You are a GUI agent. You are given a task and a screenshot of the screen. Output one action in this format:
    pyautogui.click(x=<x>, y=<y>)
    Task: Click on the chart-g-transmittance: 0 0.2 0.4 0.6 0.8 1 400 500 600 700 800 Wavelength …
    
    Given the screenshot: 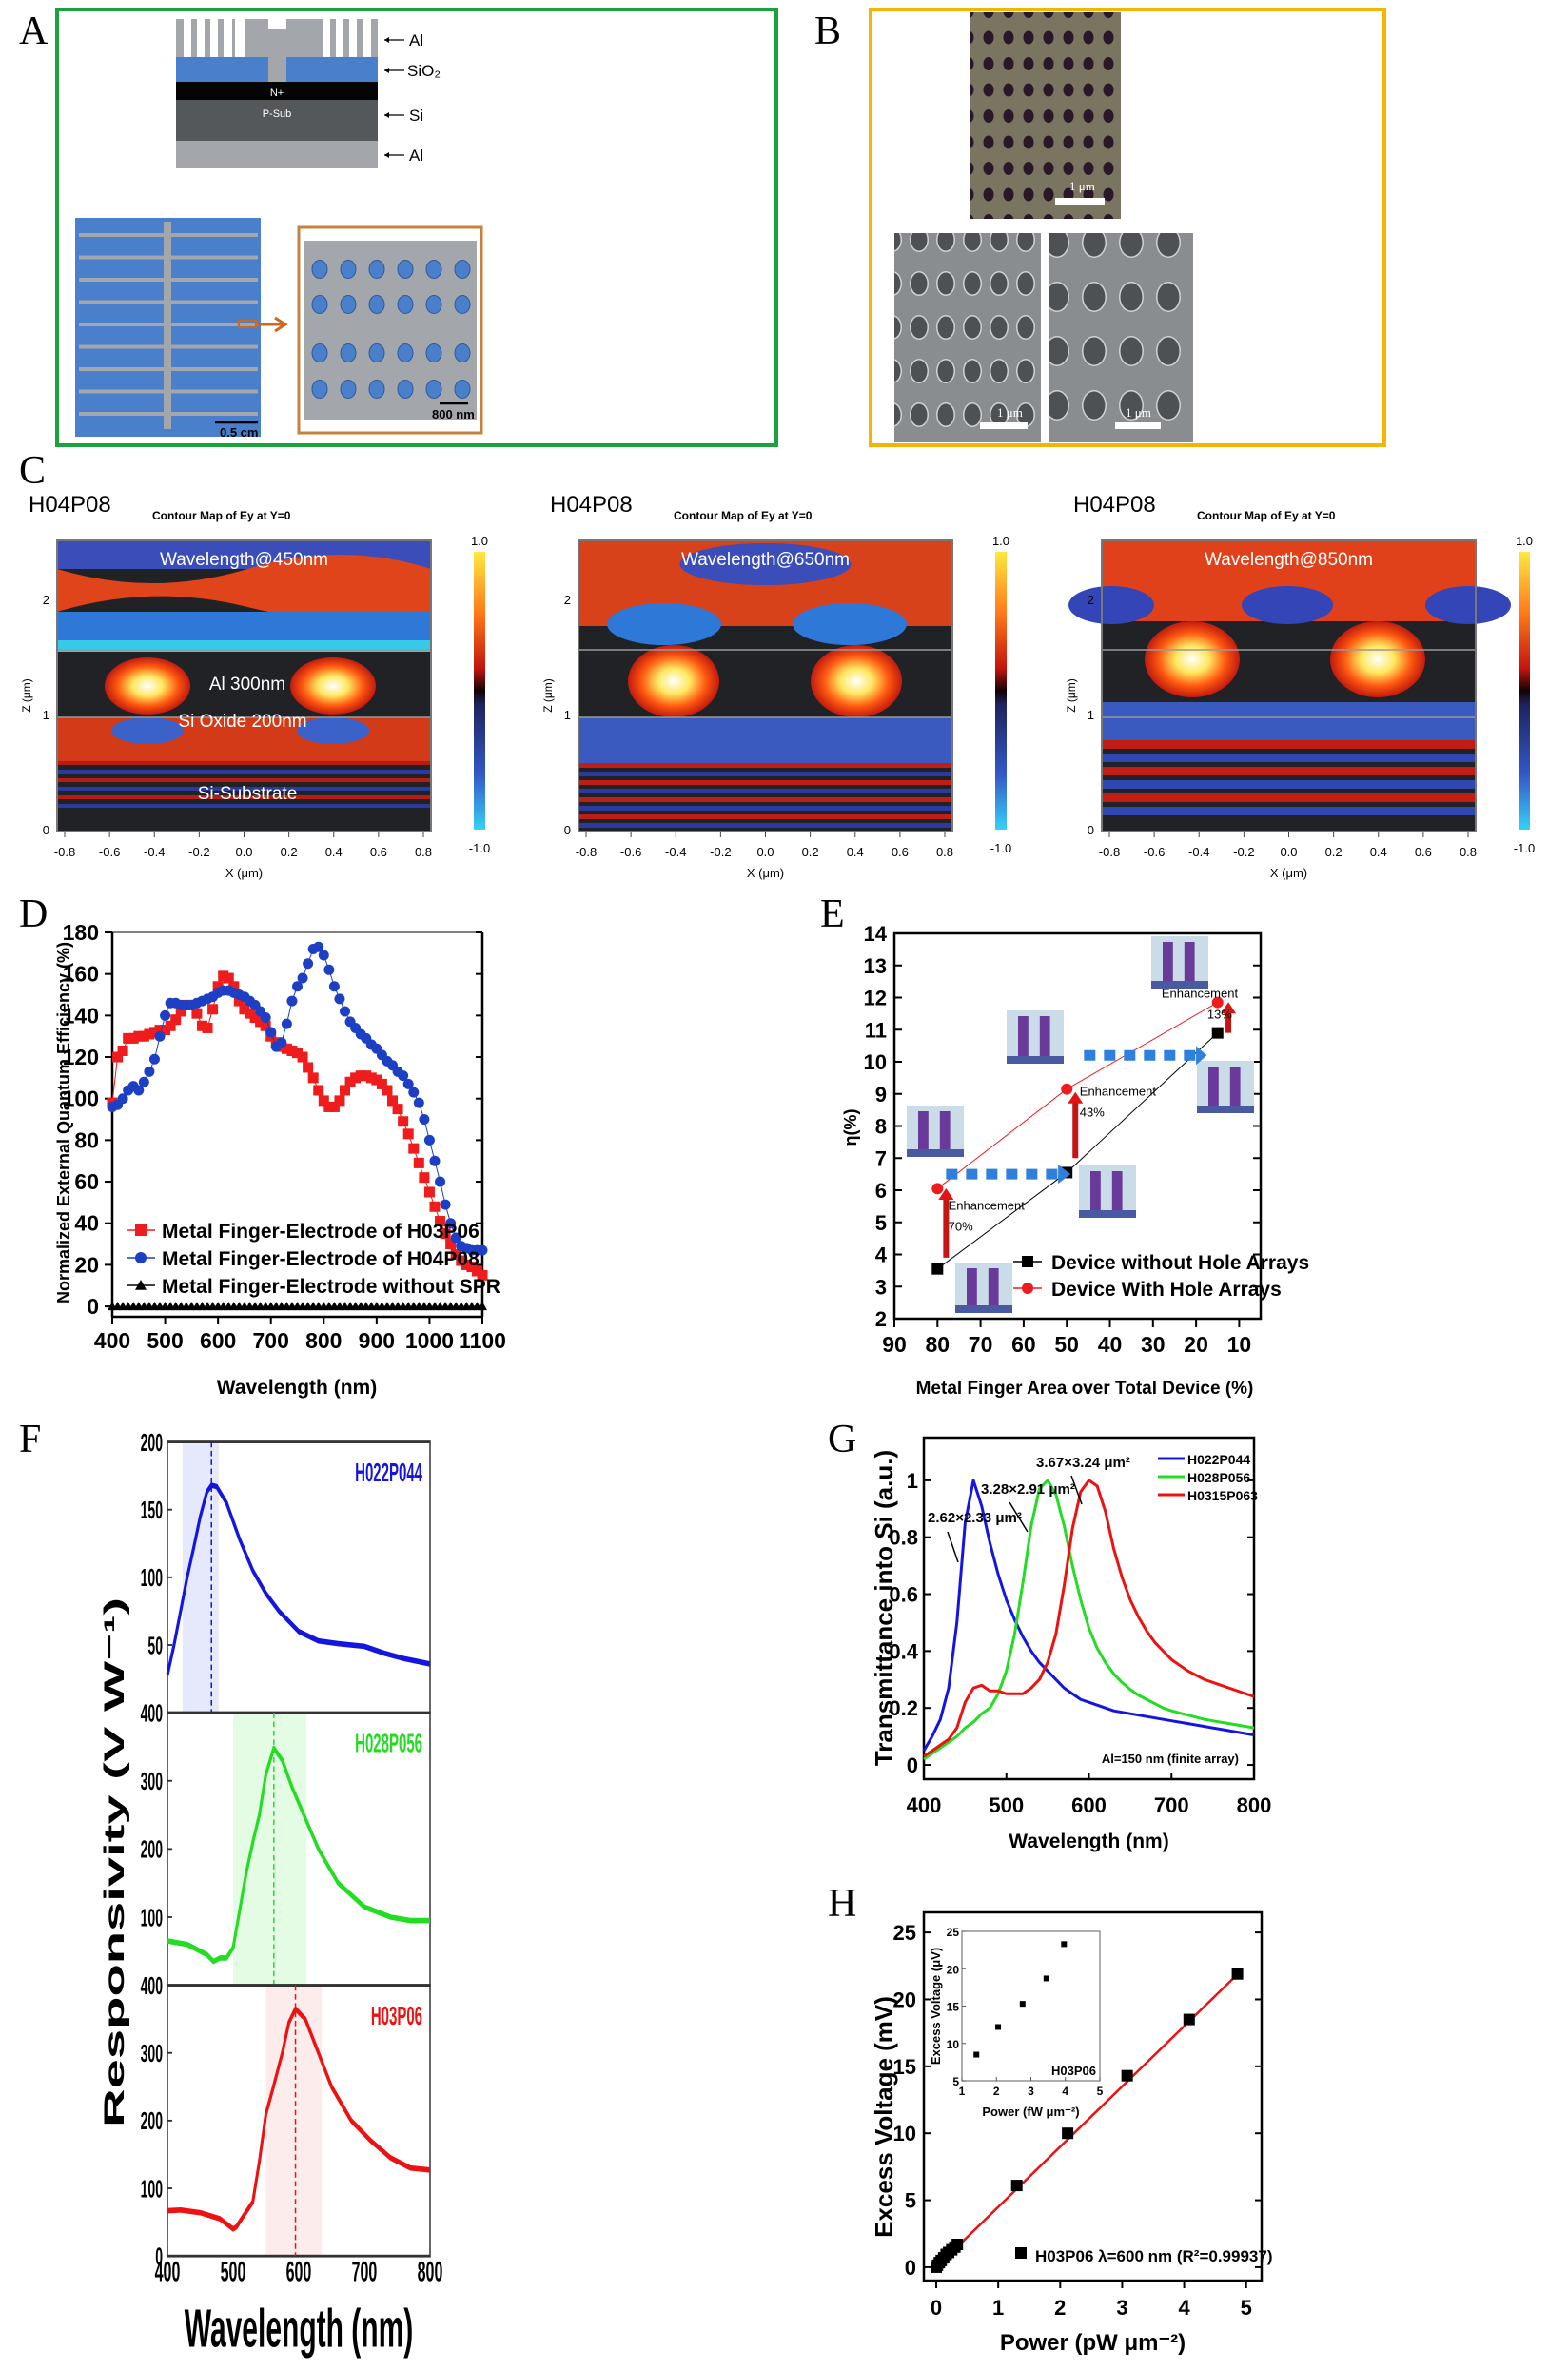 What is the action you would take?
    pyautogui.click(x=1070, y=1644)
    